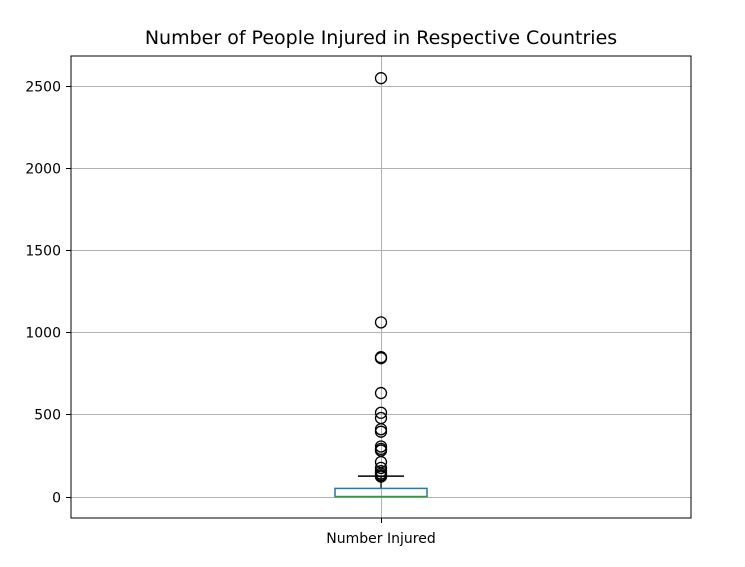  What do you see at coordinates (43, 334) in the screenshot?
I see `y-tick-label: 1000` at bounding box center [43, 334].